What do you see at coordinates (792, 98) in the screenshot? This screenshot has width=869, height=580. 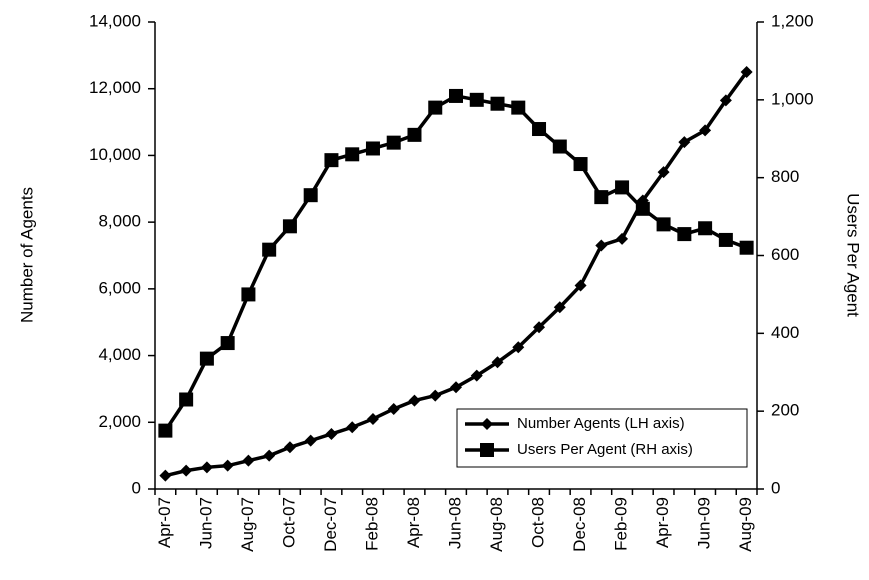 I see `y2-tick-label: 1,000` at bounding box center [792, 98].